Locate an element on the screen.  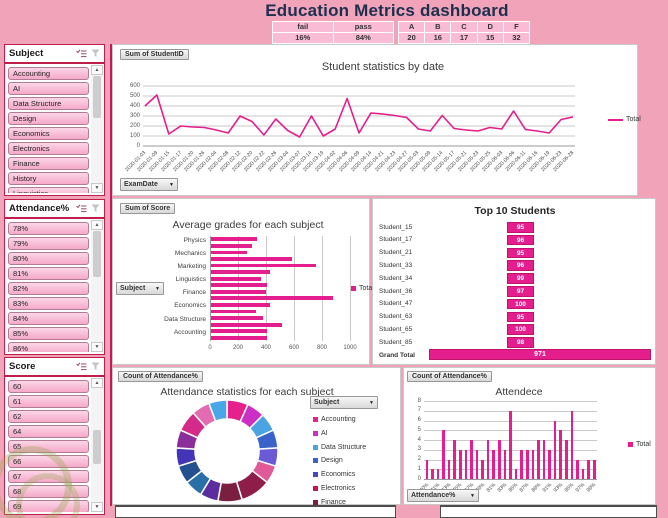
slicer-item-83: 83% is located at coordinates (48, 303).